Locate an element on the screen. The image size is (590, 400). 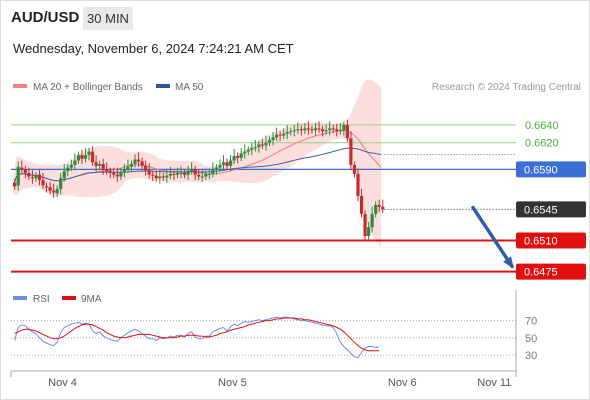
timeframe-button: 30 MIN is located at coordinates (108, 18).